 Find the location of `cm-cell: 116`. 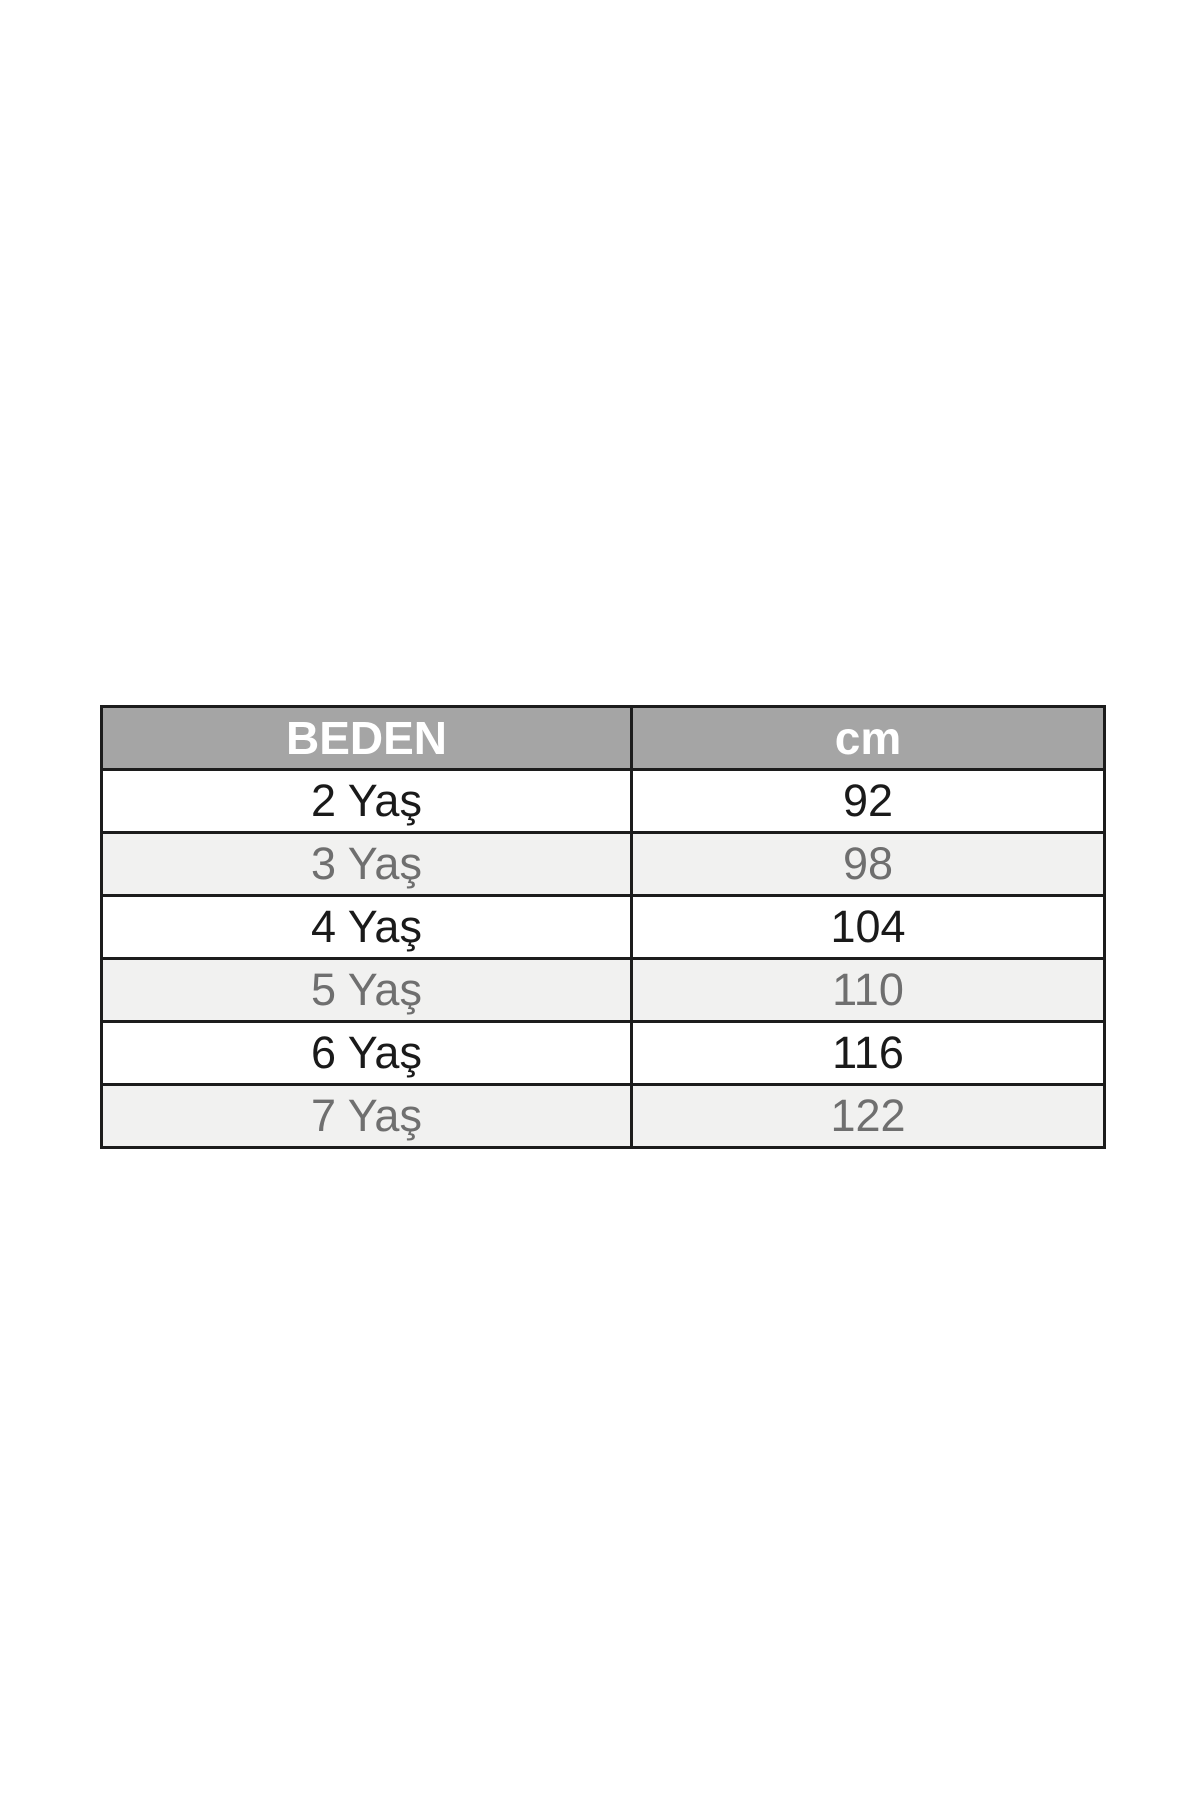

cm-cell: 116 is located at coordinates (866, 1053).